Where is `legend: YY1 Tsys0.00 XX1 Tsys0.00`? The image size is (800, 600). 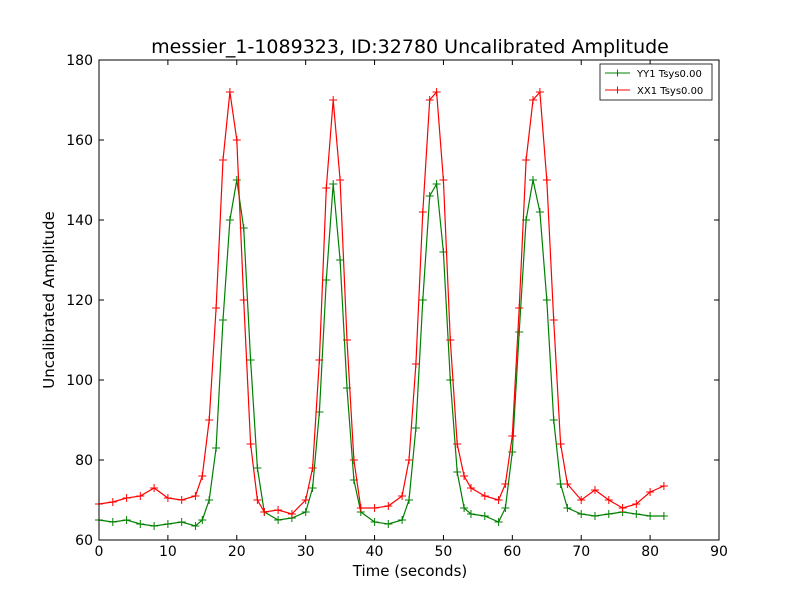
legend: YY1 Tsys0.00 XX1 Tsys0.00 is located at coordinates (656, 82).